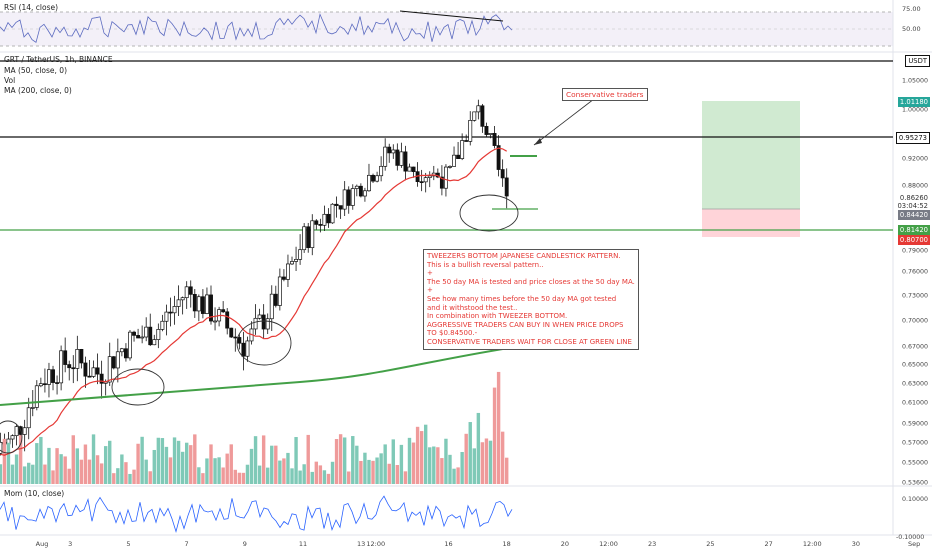  What do you see at coordinates (915, 483) in the screenshot?
I see `price-tick-19: 0.53600` at bounding box center [915, 483].